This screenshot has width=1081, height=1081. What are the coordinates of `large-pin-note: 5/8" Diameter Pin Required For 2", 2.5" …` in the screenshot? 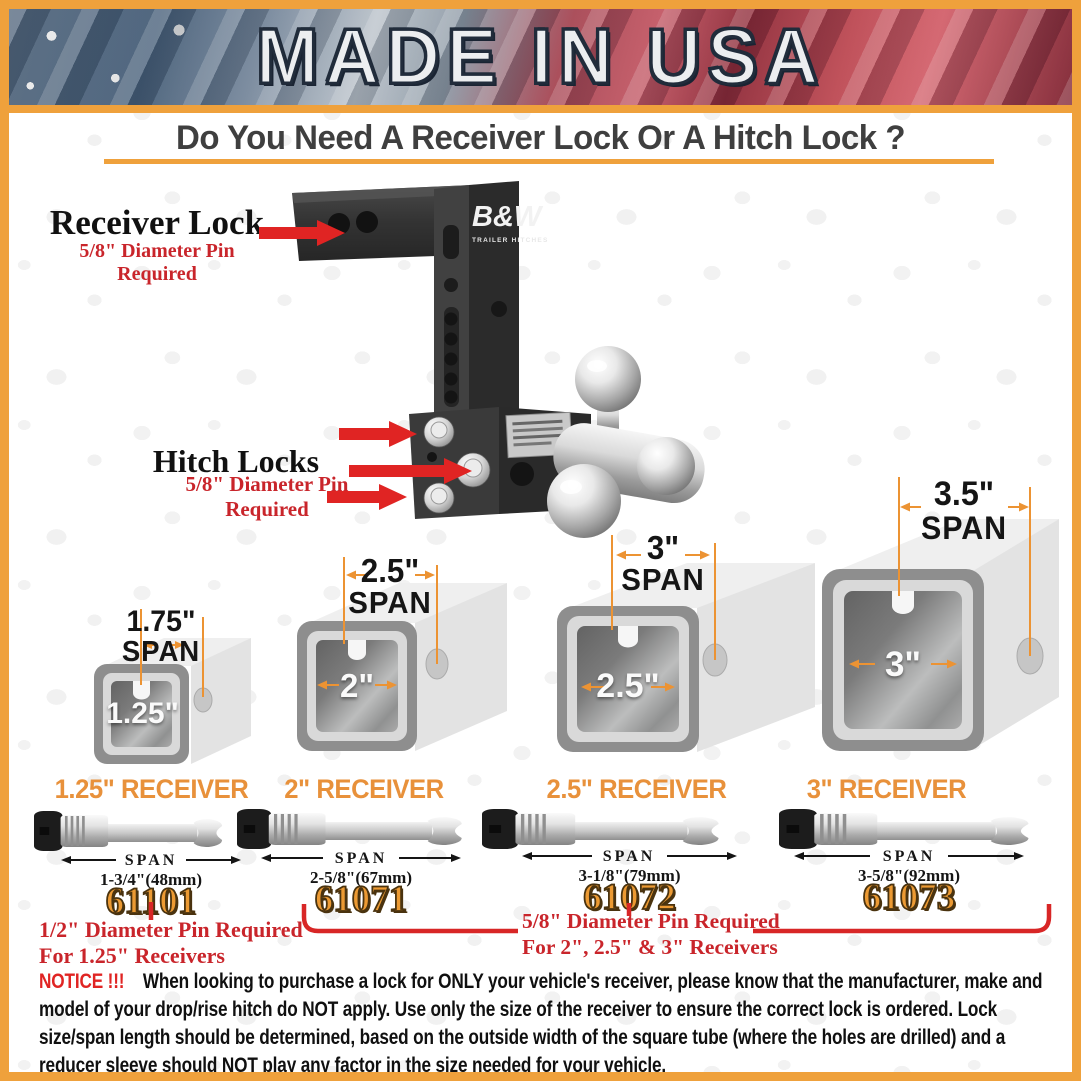 It's located at (651, 934).